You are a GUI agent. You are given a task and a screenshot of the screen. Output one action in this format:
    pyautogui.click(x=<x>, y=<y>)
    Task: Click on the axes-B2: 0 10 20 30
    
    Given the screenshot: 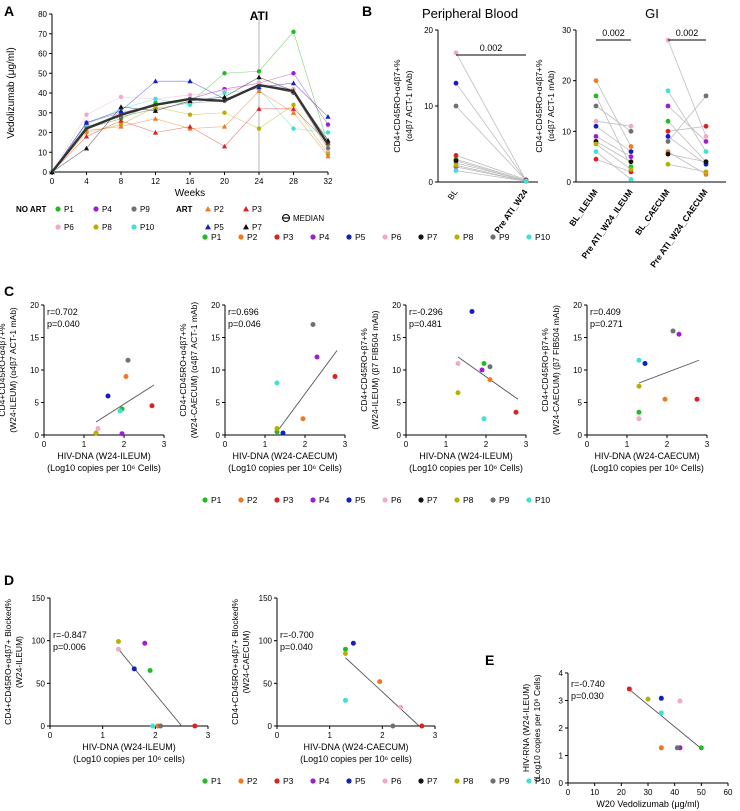 What is the action you would take?
    pyautogui.click(x=644, y=106)
    